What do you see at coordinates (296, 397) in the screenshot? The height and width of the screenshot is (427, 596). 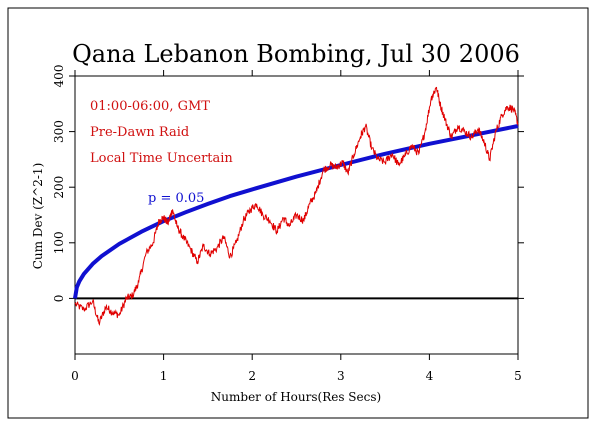 I see `x-axis-label: Number of Hours(Res Secs)` at bounding box center [296, 397].